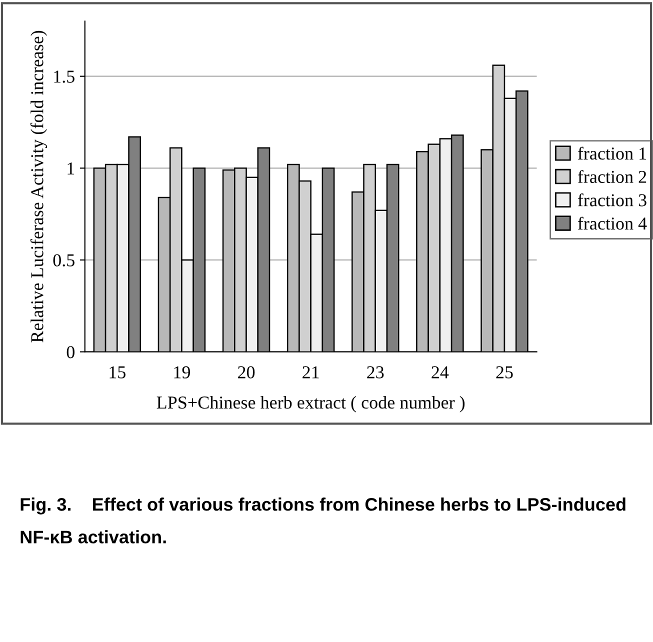 The height and width of the screenshot is (642, 653). What do you see at coordinates (64, 76) in the screenshot?
I see `y-tick-label: 1.5` at bounding box center [64, 76].